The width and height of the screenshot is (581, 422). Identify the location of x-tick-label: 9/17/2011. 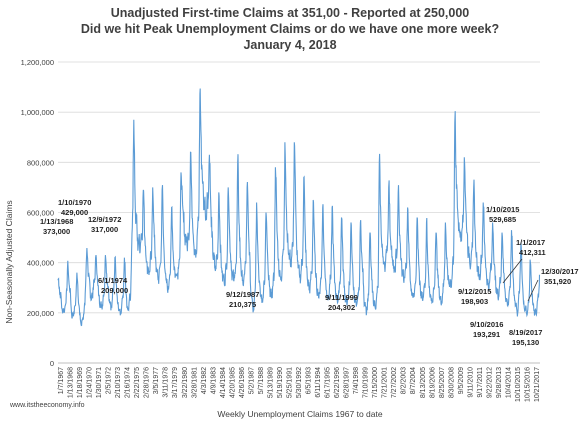
(480, 382).